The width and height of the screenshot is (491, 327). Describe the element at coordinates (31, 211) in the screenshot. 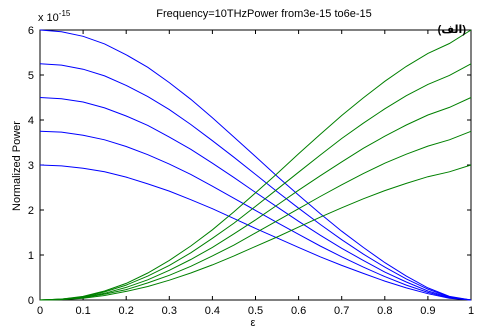

I see `y-tick-label: 2` at that location.